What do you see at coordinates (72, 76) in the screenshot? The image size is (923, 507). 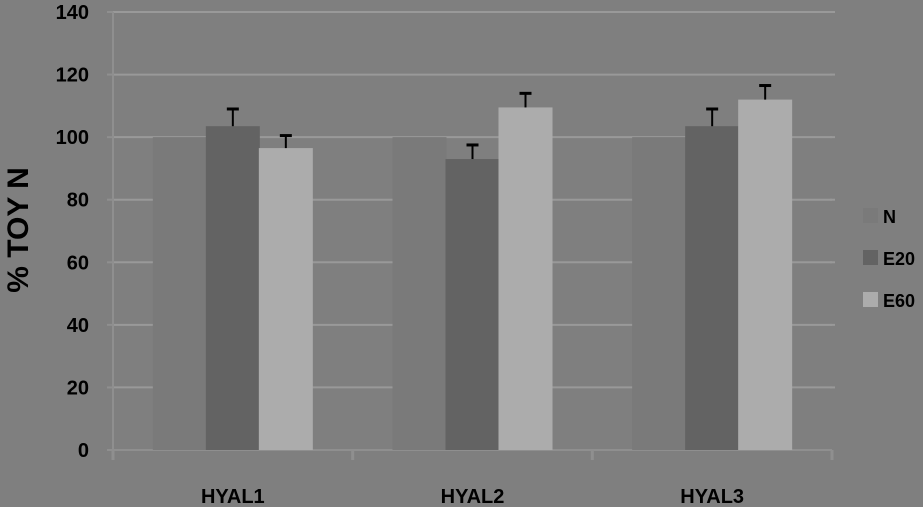 I see `y-tick-label-120: 120` at bounding box center [72, 76].